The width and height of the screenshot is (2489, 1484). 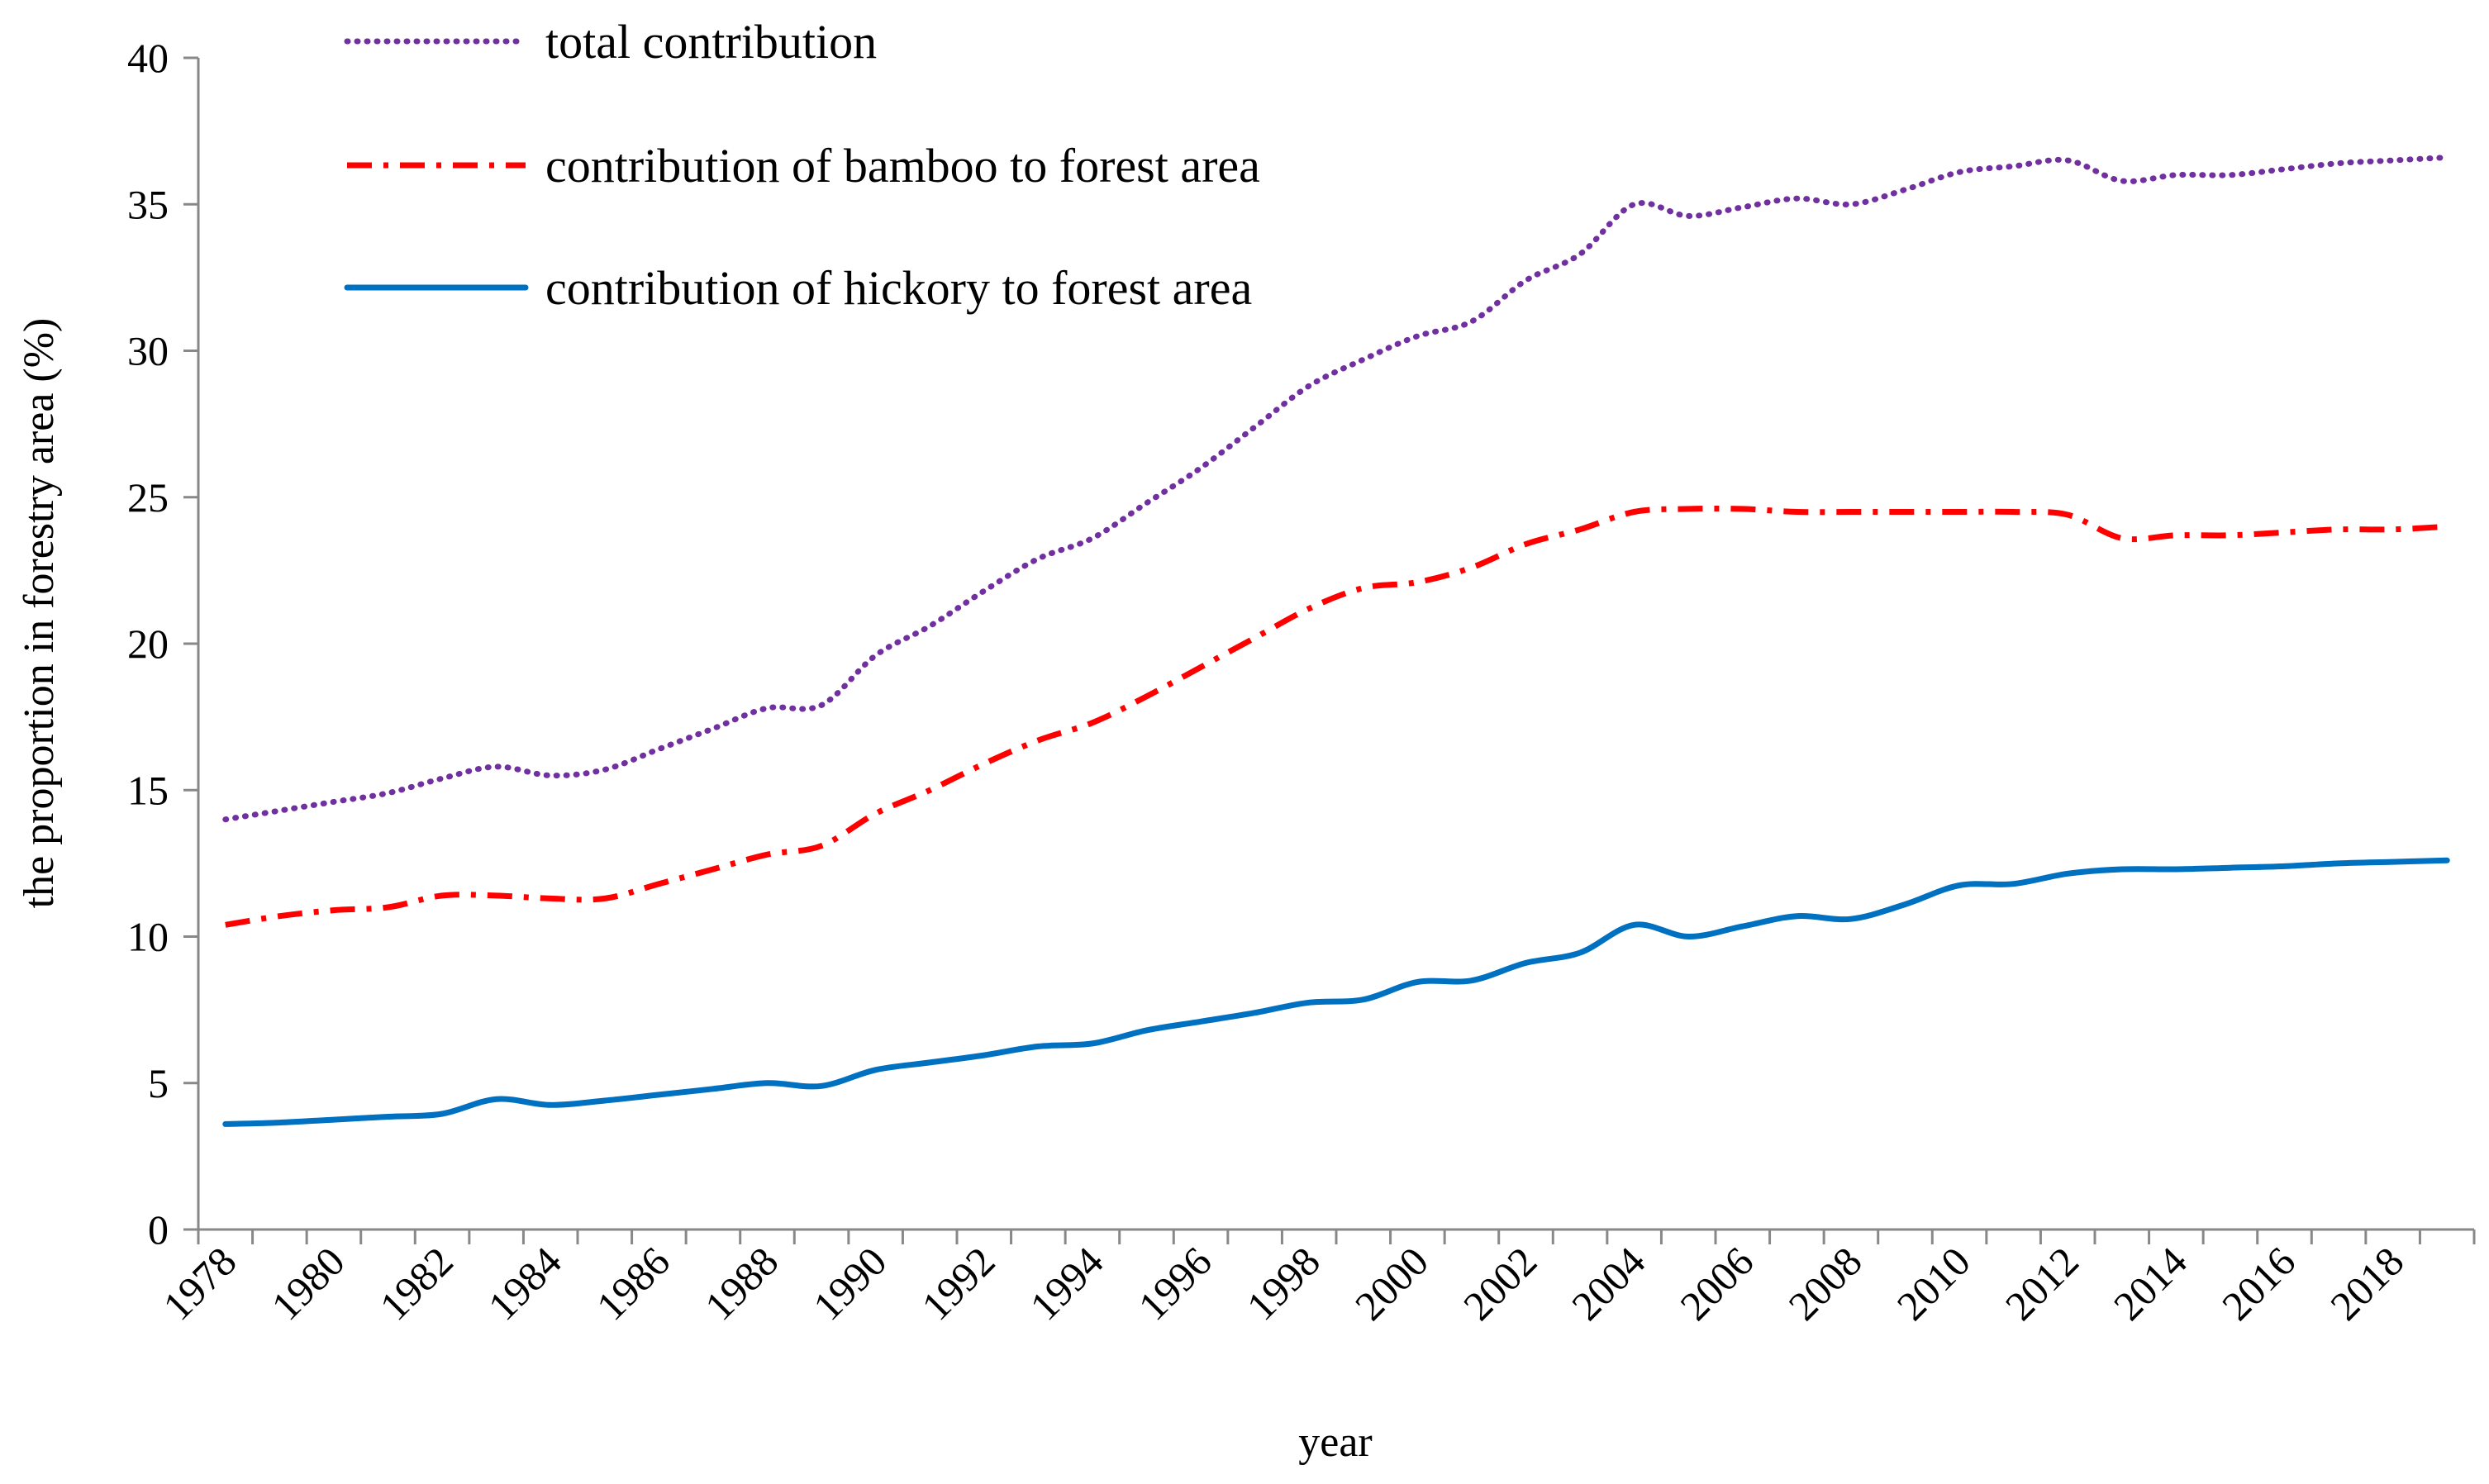 What do you see at coordinates (1717, 1283) in the screenshot?
I see `x-tick-label: 2006` at bounding box center [1717, 1283].